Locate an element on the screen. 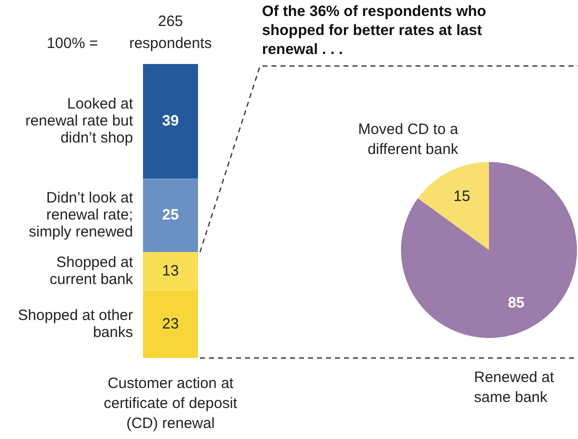  data-label: 85 is located at coordinates (516, 303).